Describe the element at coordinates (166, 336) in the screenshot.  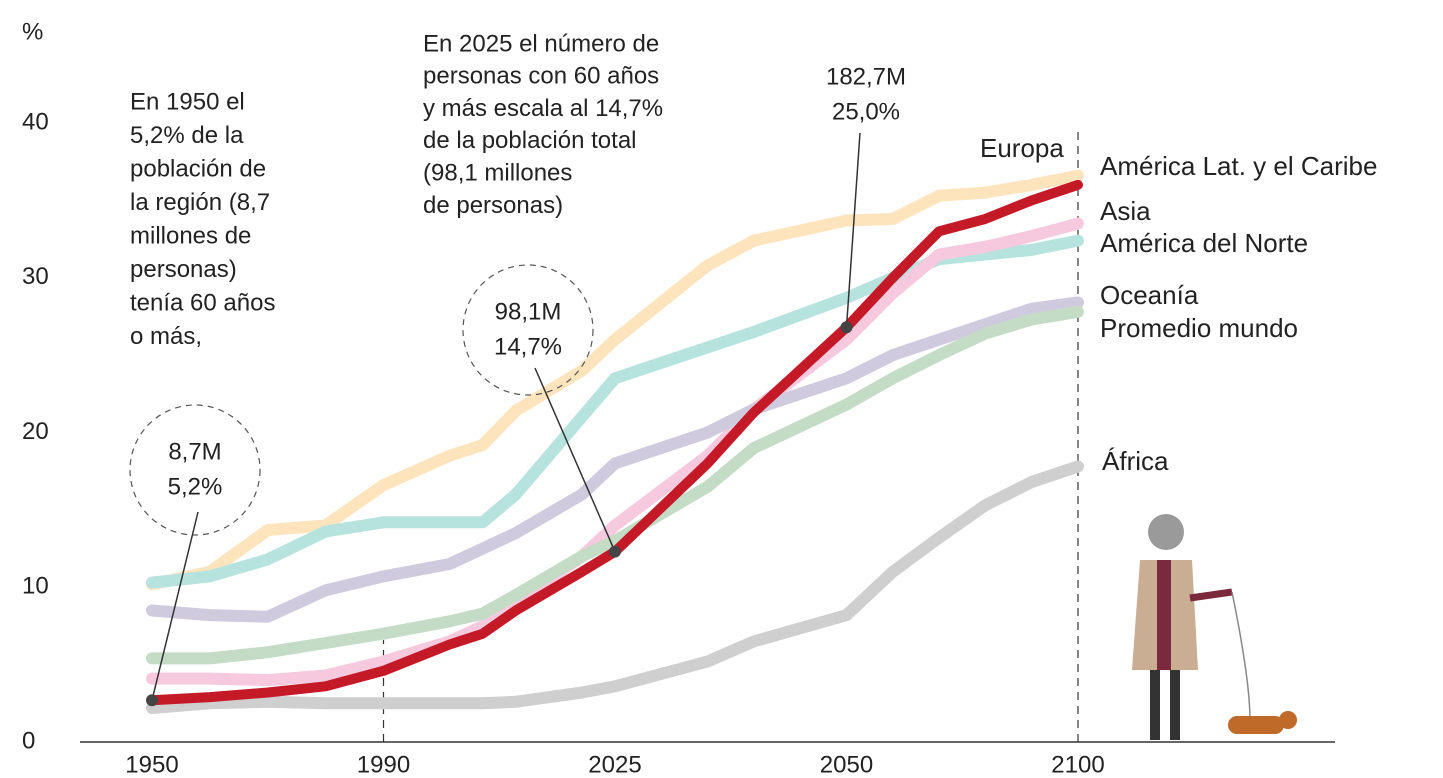
I see `annotation-text: o más,` at that location.